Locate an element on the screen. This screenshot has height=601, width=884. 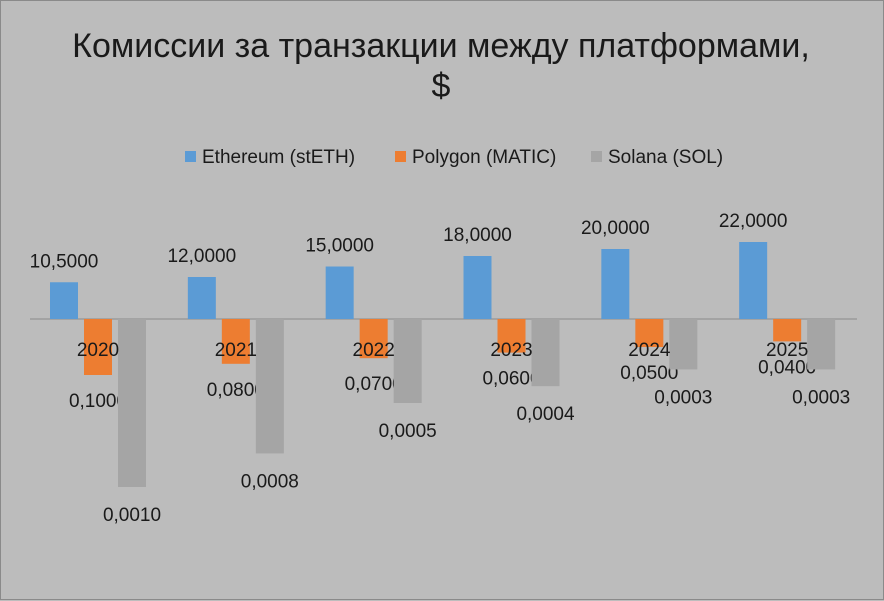
bar-1-2020 is located at coordinates (98, 347).